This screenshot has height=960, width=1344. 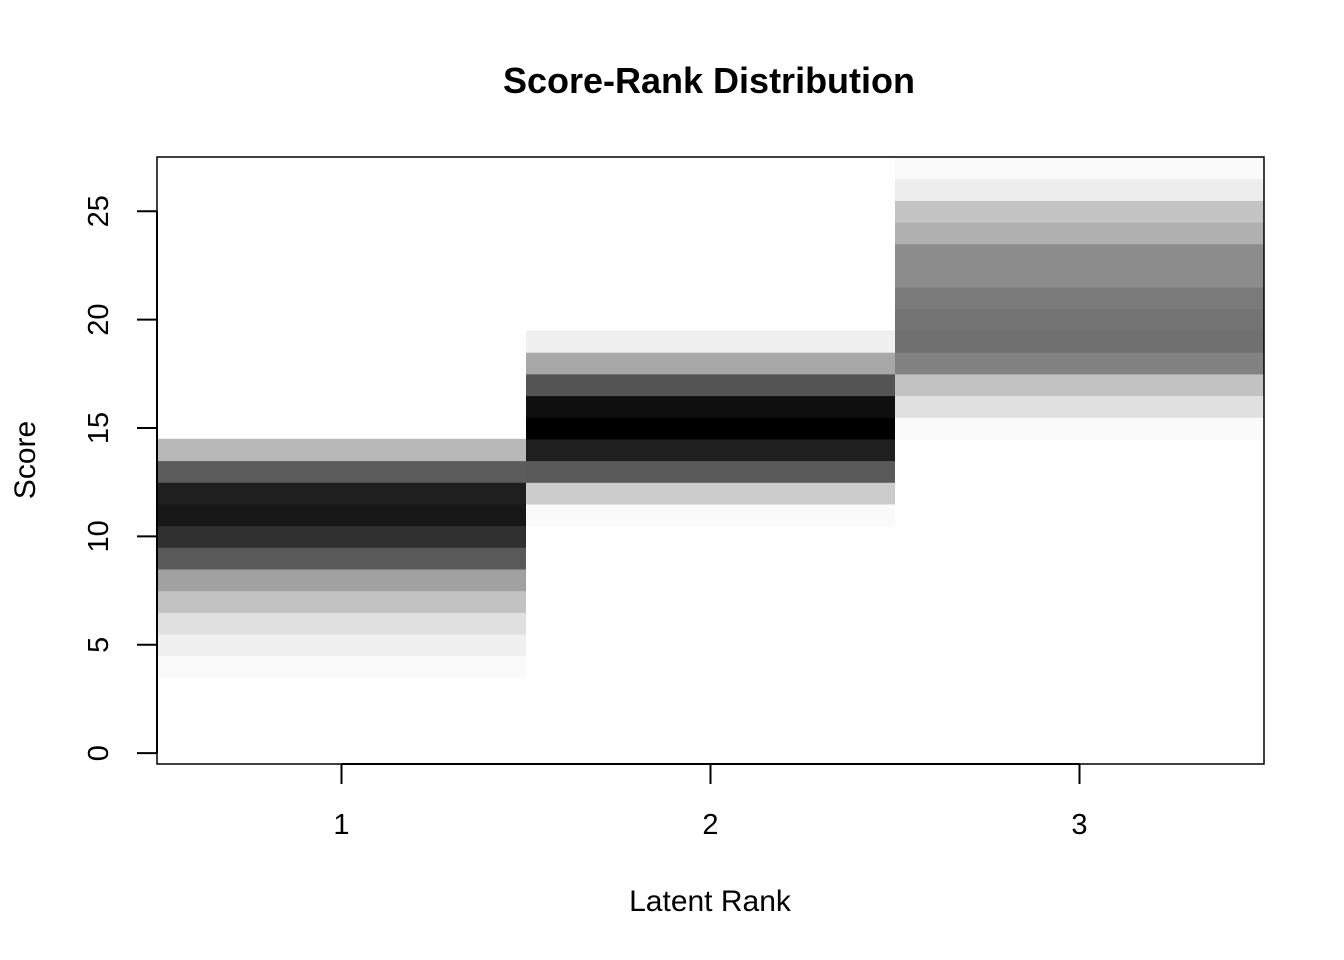 What do you see at coordinates (710, 825) in the screenshot?
I see `x-tick-label: 2` at bounding box center [710, 825].